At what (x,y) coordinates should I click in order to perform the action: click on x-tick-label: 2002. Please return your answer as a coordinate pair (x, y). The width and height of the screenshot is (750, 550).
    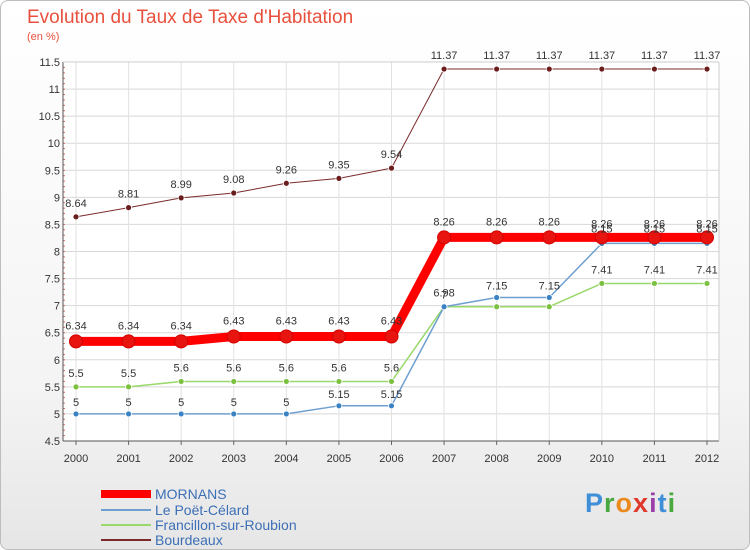
    Looking at the image, I should click on (181, 459).